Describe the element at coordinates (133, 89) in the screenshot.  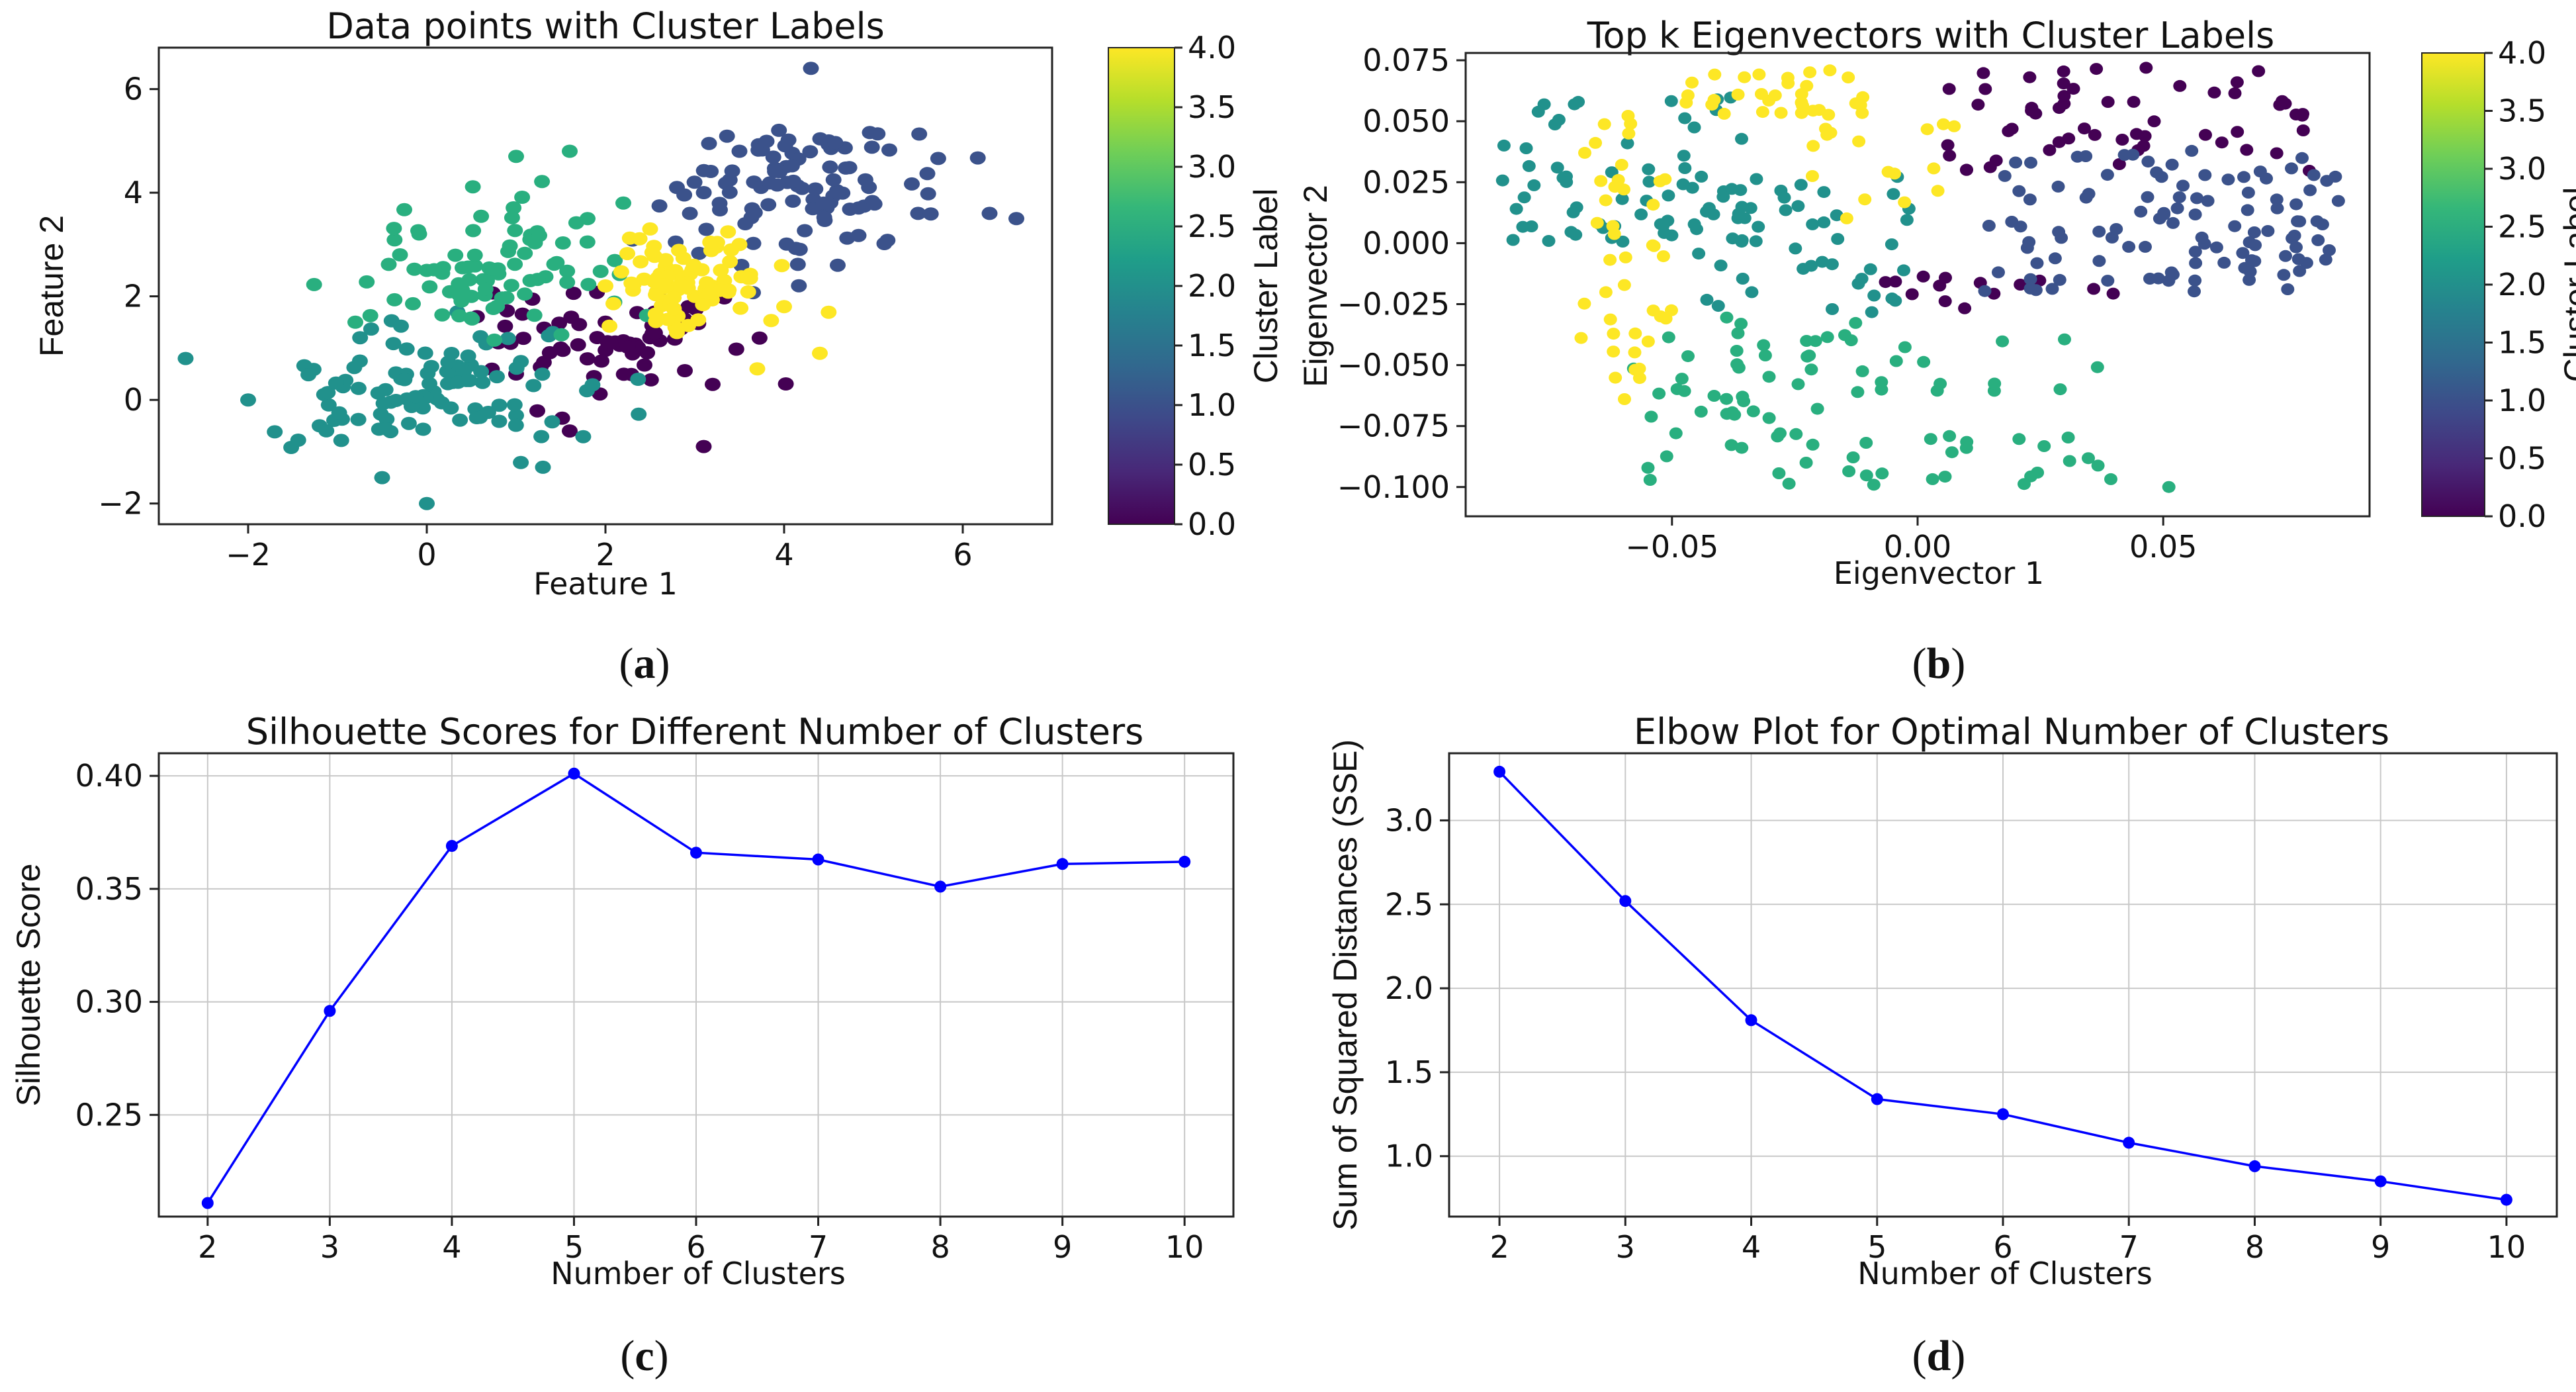
I see `y-tick-label: 6` at that location.